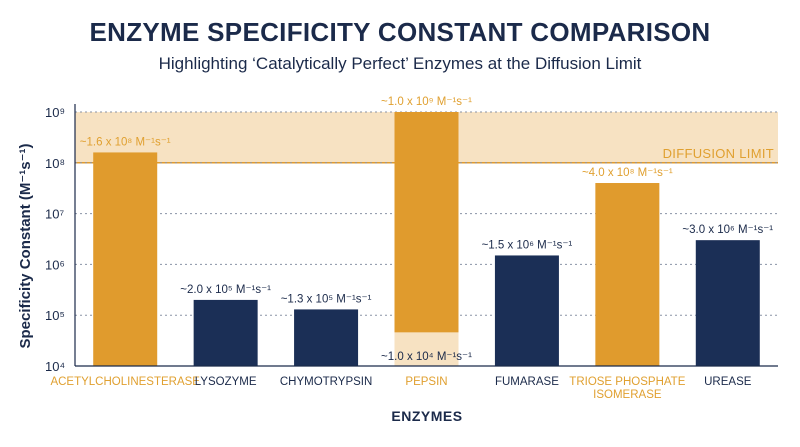 The height and width of the screenshot is (447, 800). I want to click on data-label: ~1.5 x 10⁶ M⁻¹s⁻¹, so click(527, 245).